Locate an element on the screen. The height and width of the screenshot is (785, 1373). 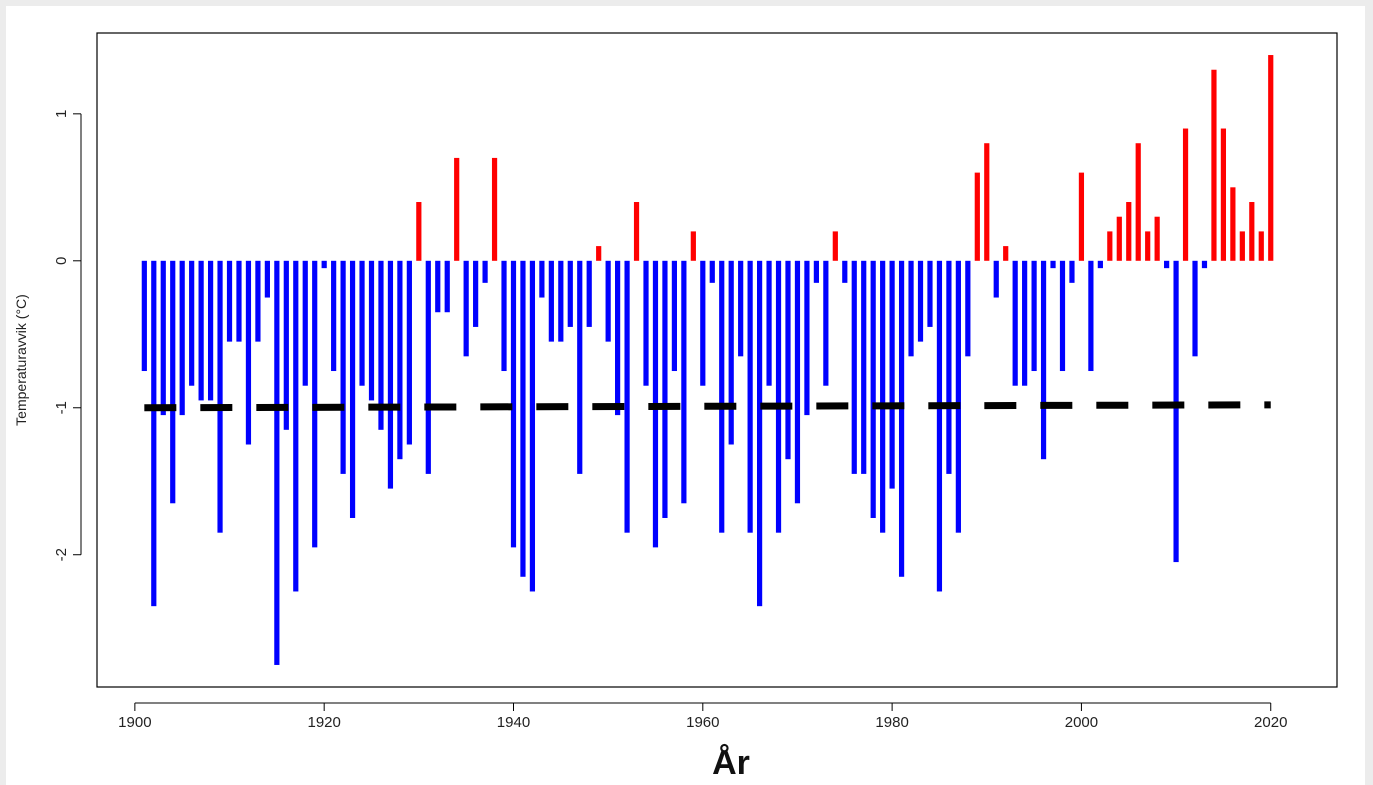
x-tick-label-1980: 1980 is located at coordinates (891, 722).